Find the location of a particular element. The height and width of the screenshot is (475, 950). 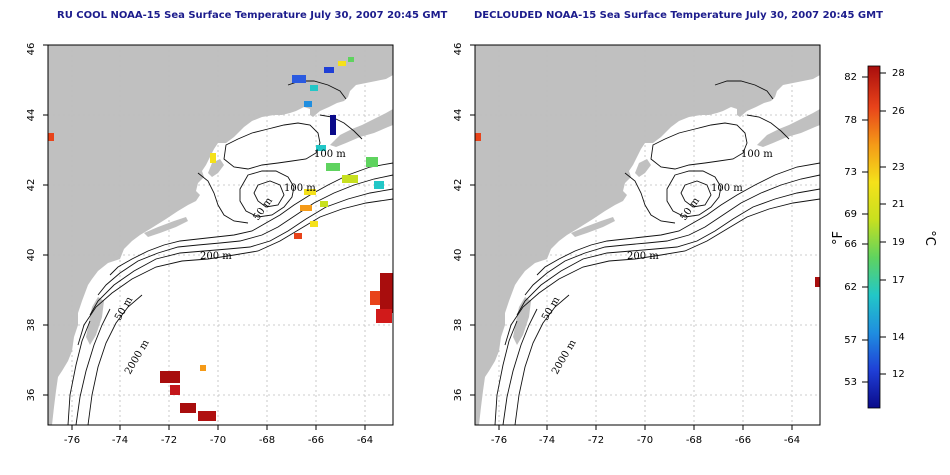

celsius-tick-label: 26 is located at coordinates (898, 111).